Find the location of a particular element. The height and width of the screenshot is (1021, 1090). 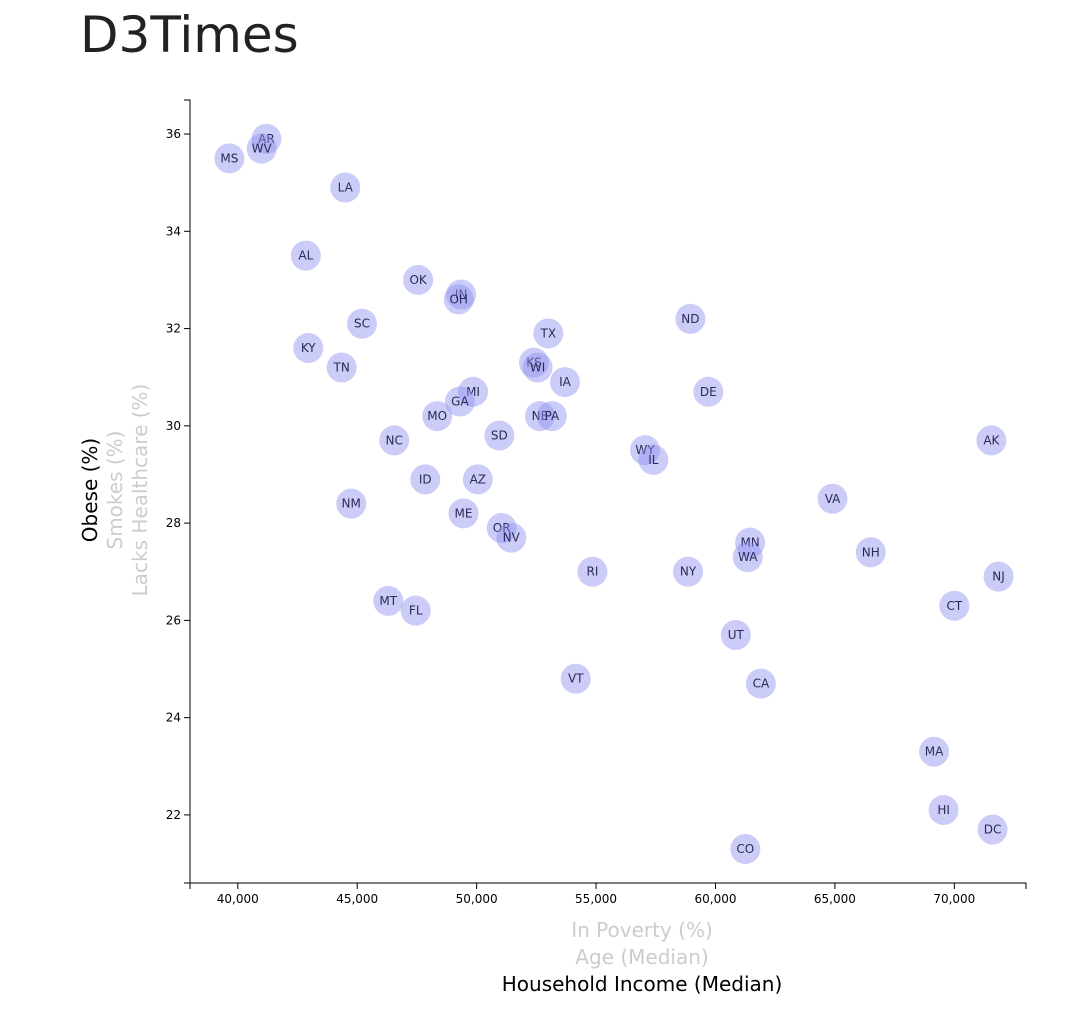

x-tick-label: 65,000 is located at coordinates (835, 899).